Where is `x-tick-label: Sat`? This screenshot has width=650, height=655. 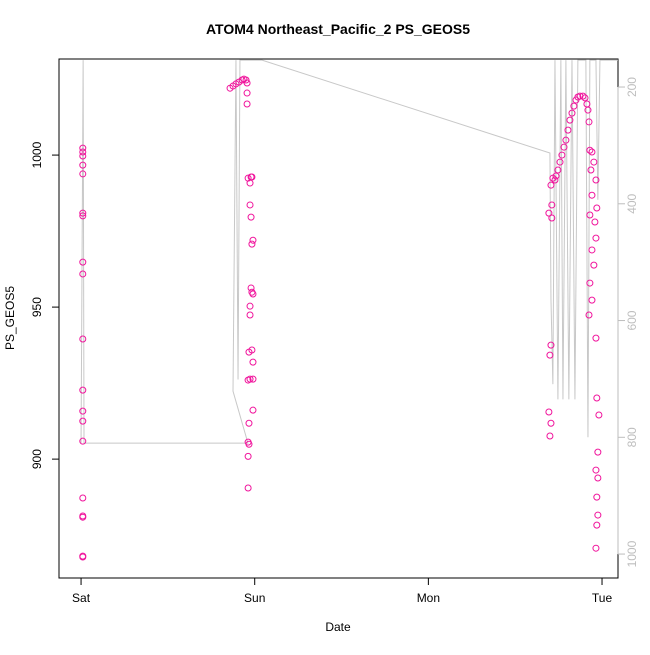
x-tick-label: Sat is located at coordinates (81, 598).